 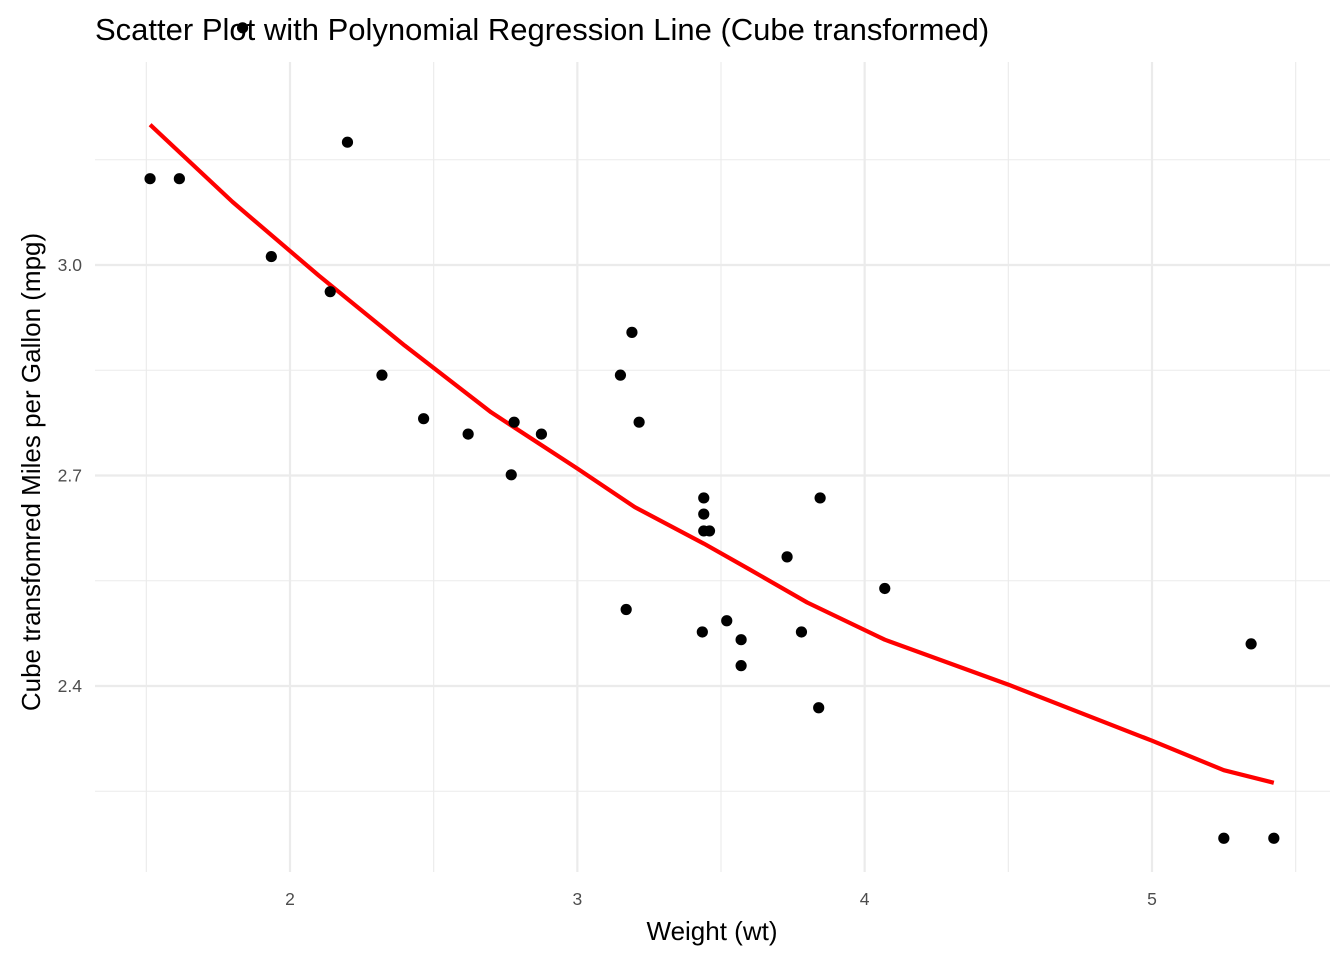 What do you see at coordinates (70, 265) in the screenshot?
I see `y-tick-label: 3.0` at bounding box center [70, 265].